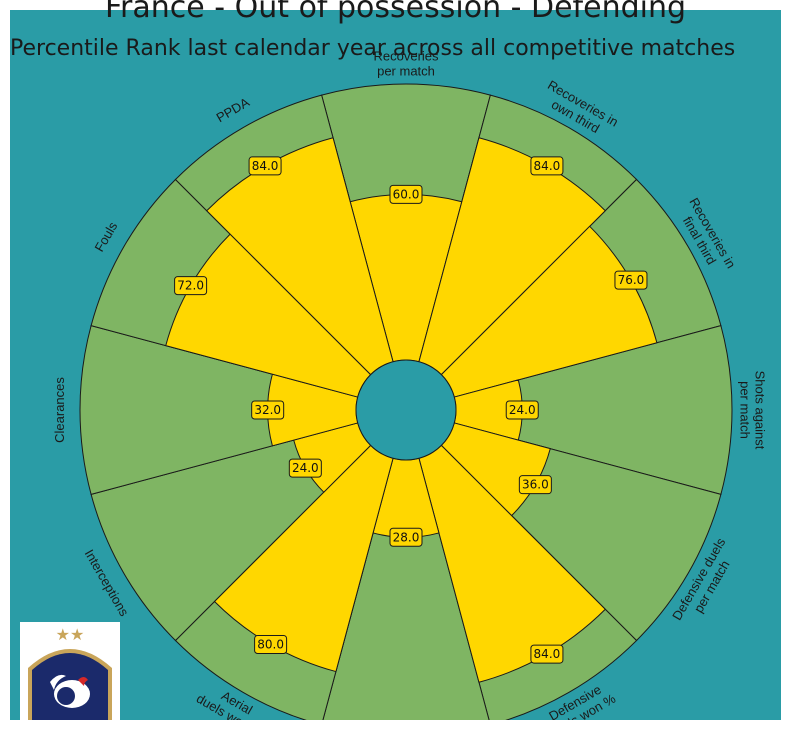 Image resolution: width=791 pixels, height=730 pixels. I want to click on center-hole, so click(406, 410).